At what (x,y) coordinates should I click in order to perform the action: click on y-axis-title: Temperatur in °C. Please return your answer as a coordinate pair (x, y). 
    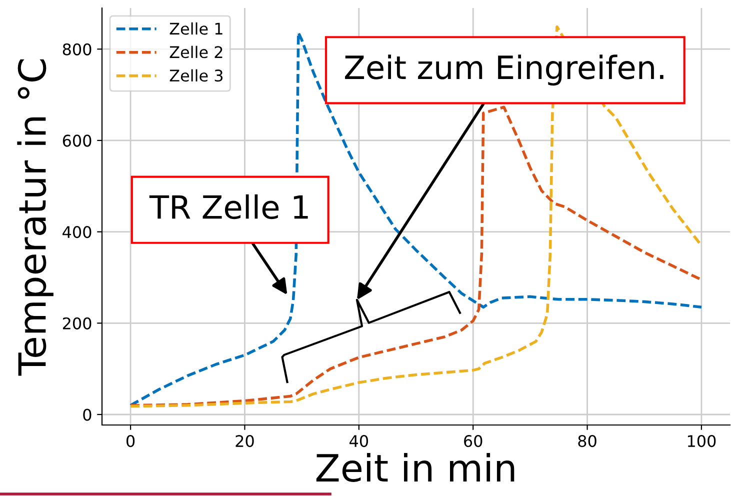
    Looking at the image, I should click on (35, 217).